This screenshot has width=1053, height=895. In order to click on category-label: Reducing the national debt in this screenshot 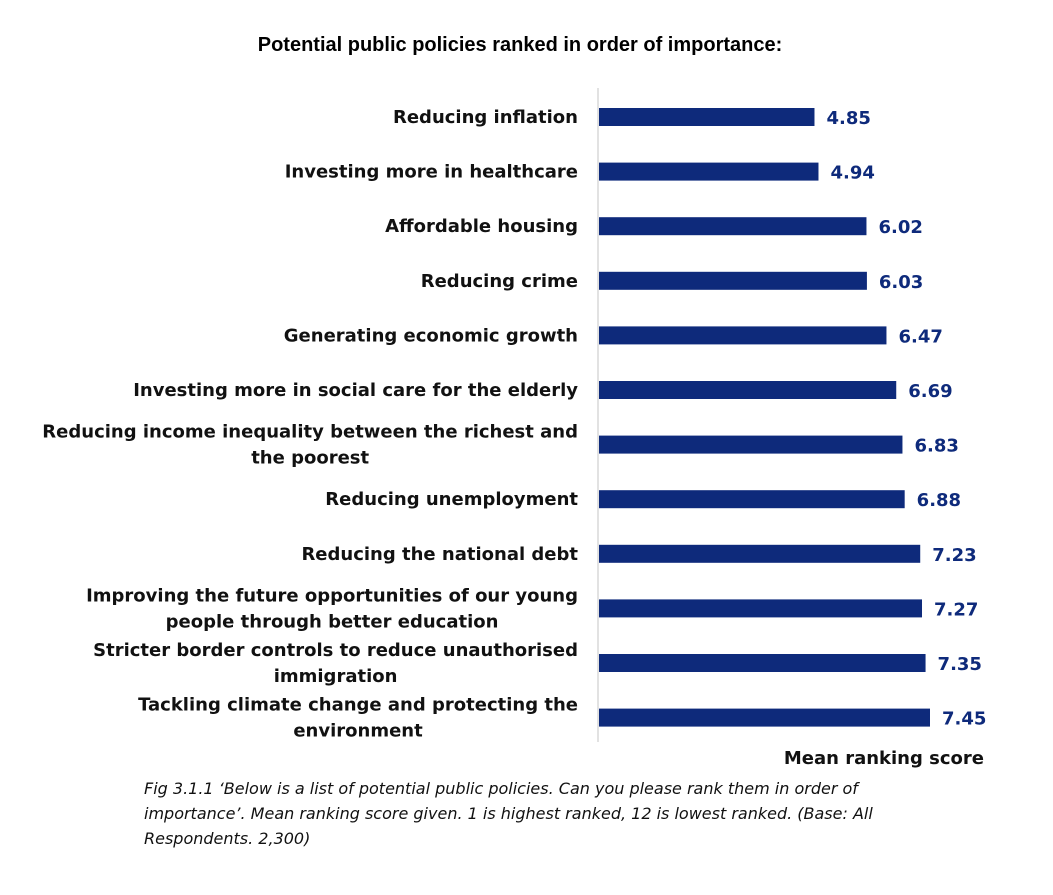, I will do `click(439, 554)`.